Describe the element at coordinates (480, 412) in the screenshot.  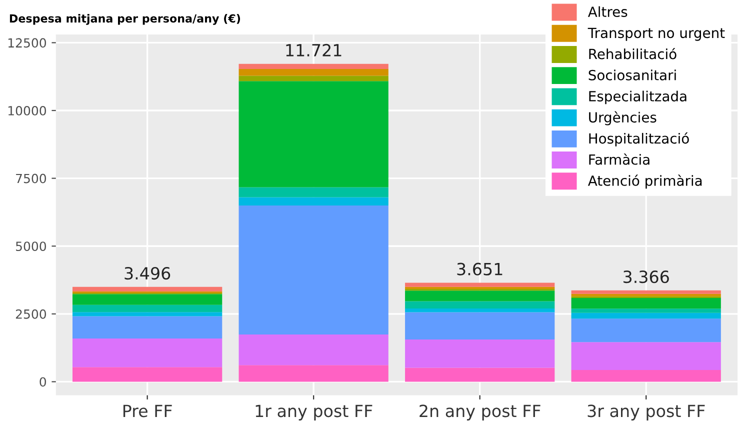
I see `x-tick-label: 2n any post FF` at that location.